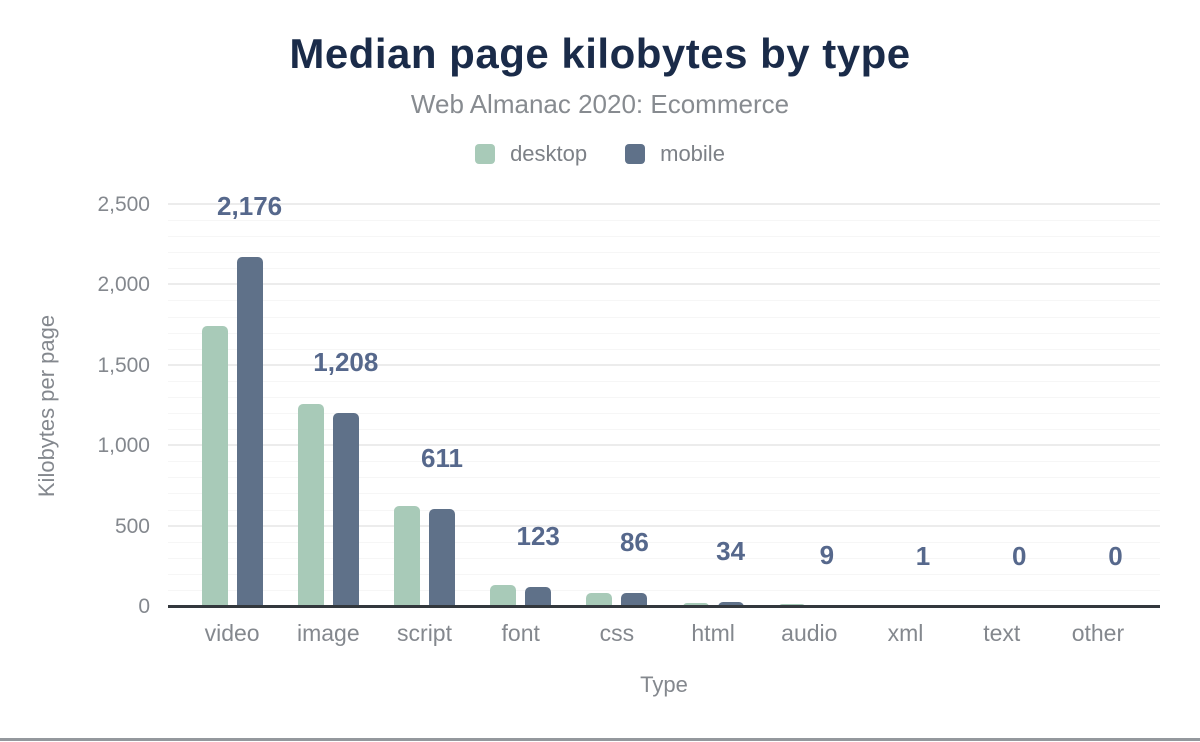  I want to click on bar-image-desktop, so click(310, 505).